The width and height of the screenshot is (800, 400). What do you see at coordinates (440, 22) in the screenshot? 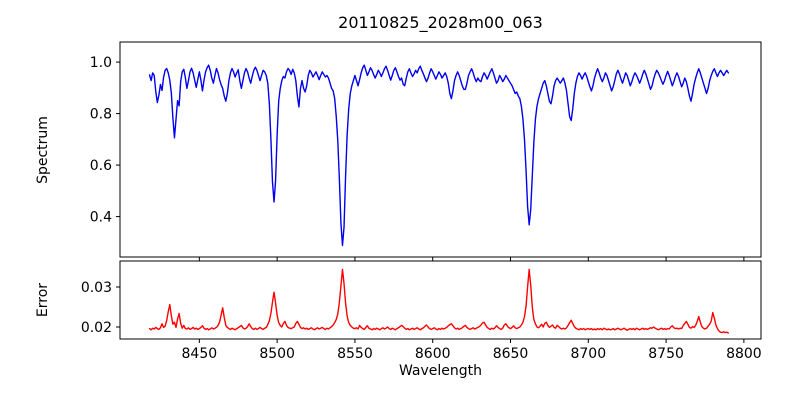
I see `chart-title: 20110825_2028m00_063` at bounding box center [440, 22].